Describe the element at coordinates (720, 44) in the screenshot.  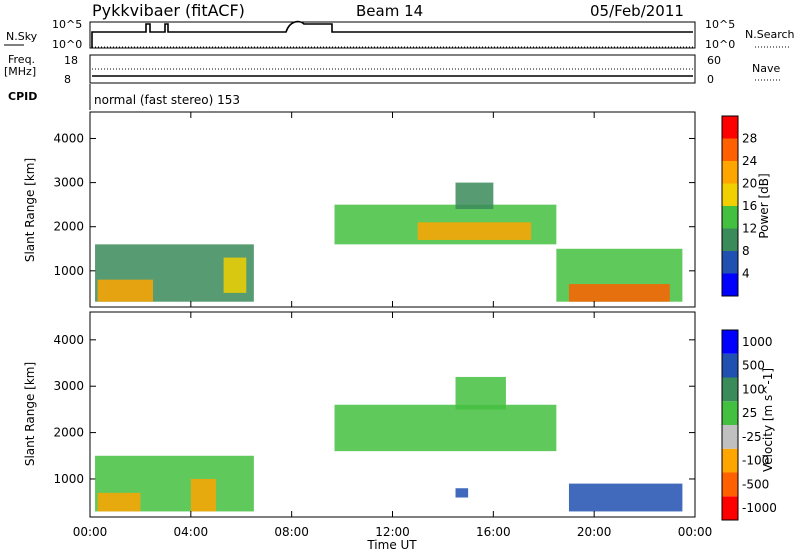
I see `nsearch-tick-bottom: 10^0` at that location.